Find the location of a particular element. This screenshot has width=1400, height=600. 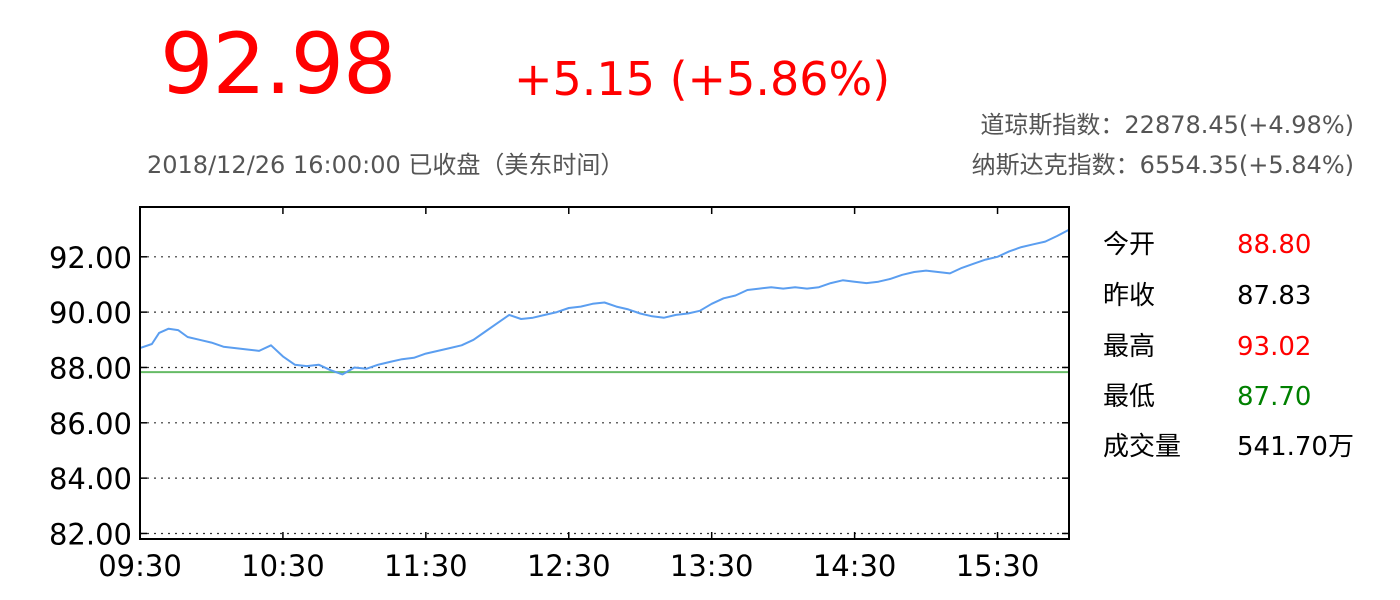

x-tick-label: 10:30 is located at coordinates (283, 566).